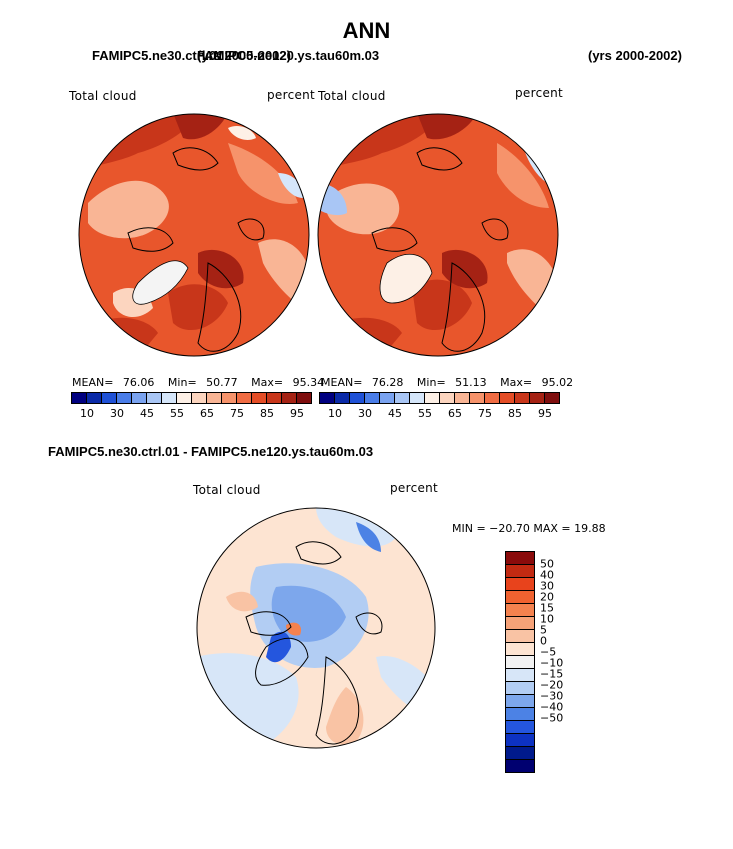  Describe the element at coordinates (414, 488) in the screenshot. I see `diff-units: percent` at that location.